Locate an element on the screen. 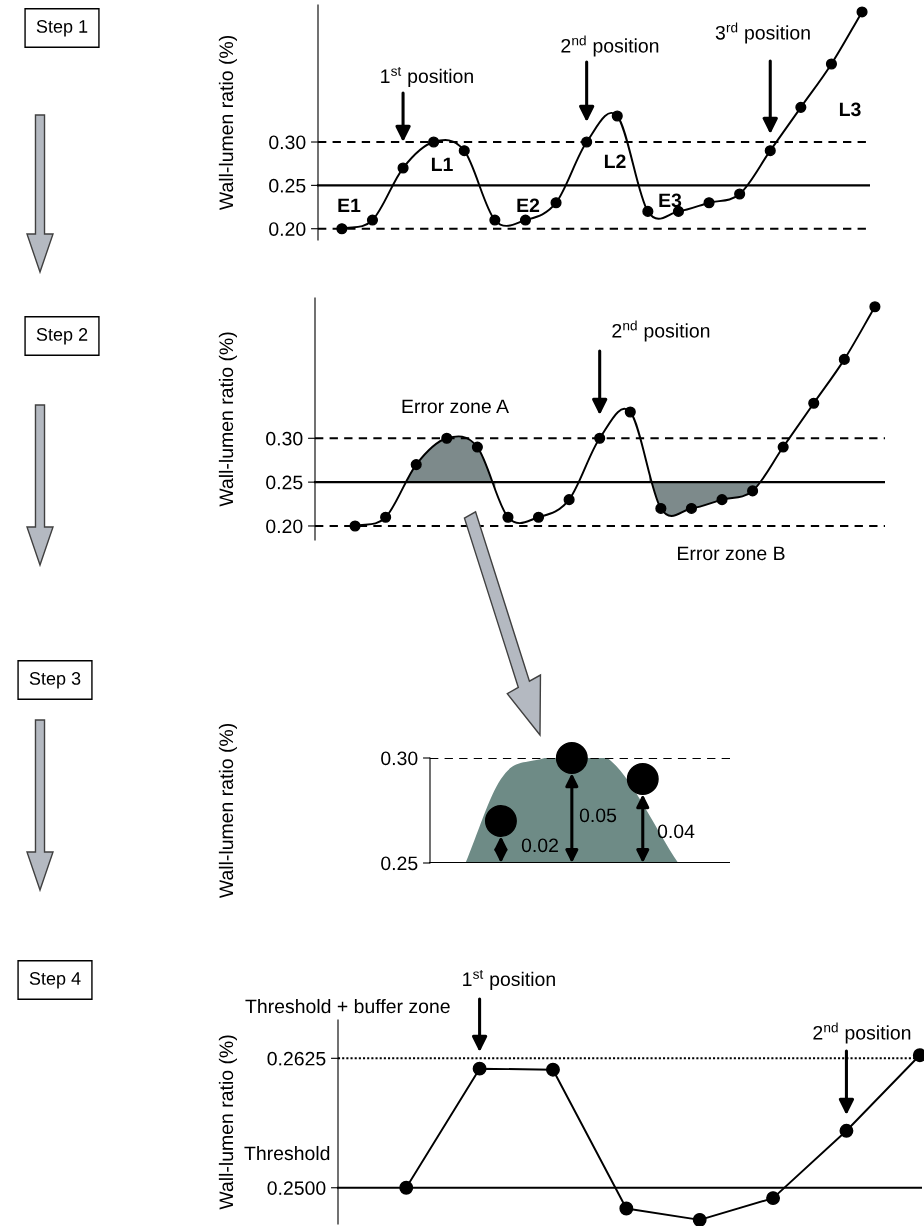 Image resolution: width=924 pixels, height=1226 pixels. text: Step 1 is located at coordinates (62, 28).